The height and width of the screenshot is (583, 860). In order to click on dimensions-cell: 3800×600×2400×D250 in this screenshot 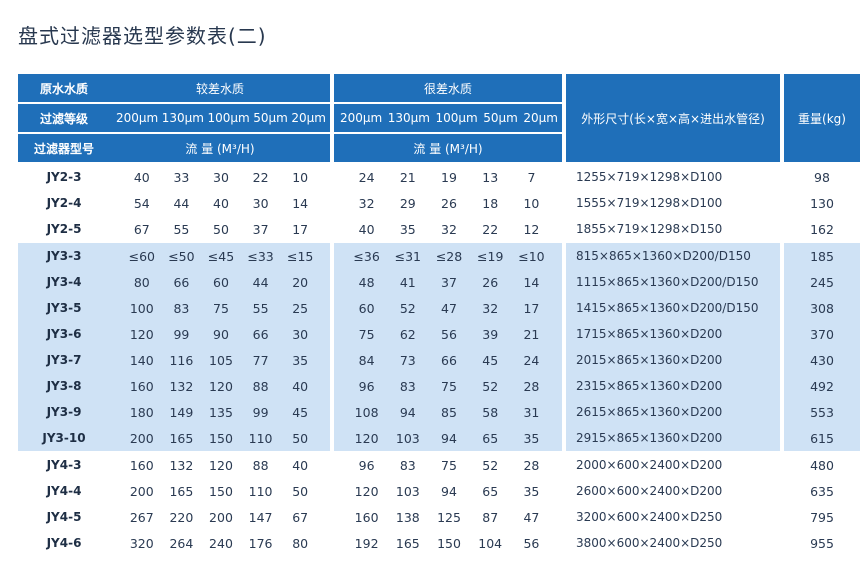, I will do `click(649, 543)`.